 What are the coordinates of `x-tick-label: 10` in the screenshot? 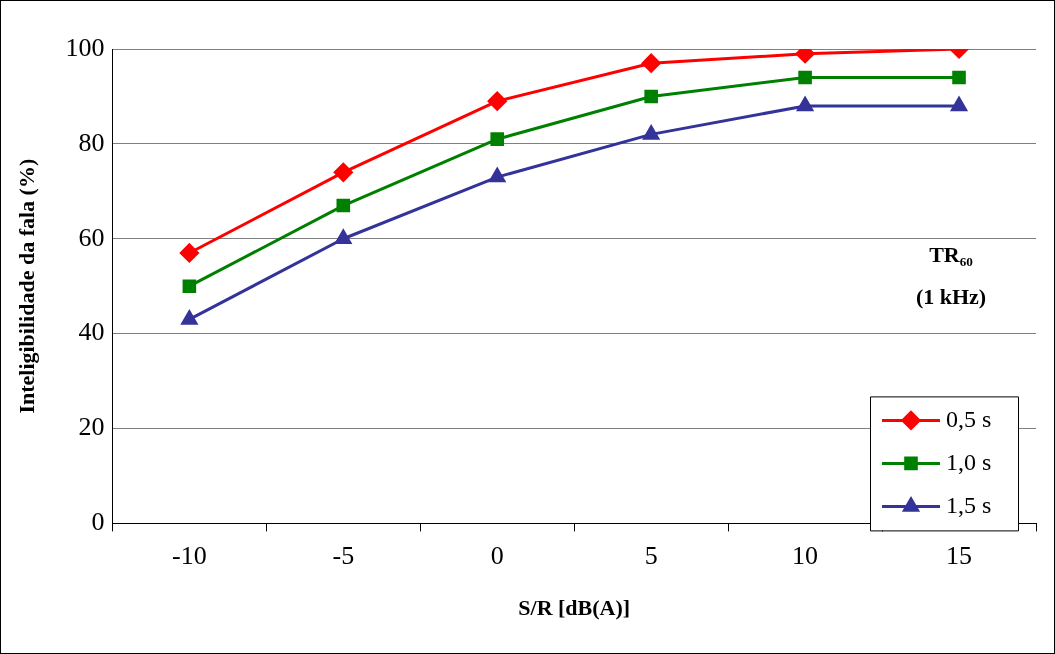 It's located at (805, 555).